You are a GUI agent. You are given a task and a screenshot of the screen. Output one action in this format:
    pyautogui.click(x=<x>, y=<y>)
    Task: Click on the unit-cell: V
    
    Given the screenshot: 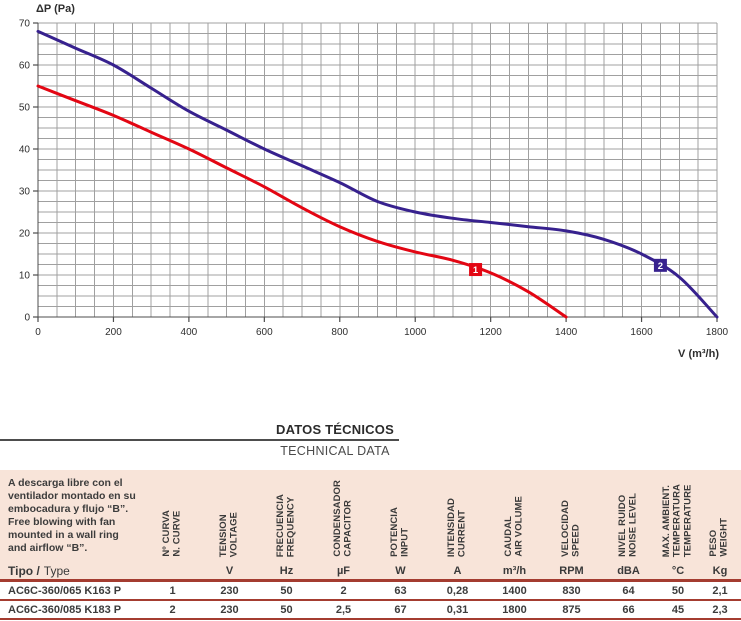 What is the action you would take?
    pyautogui.click(x=229, y=571)
    